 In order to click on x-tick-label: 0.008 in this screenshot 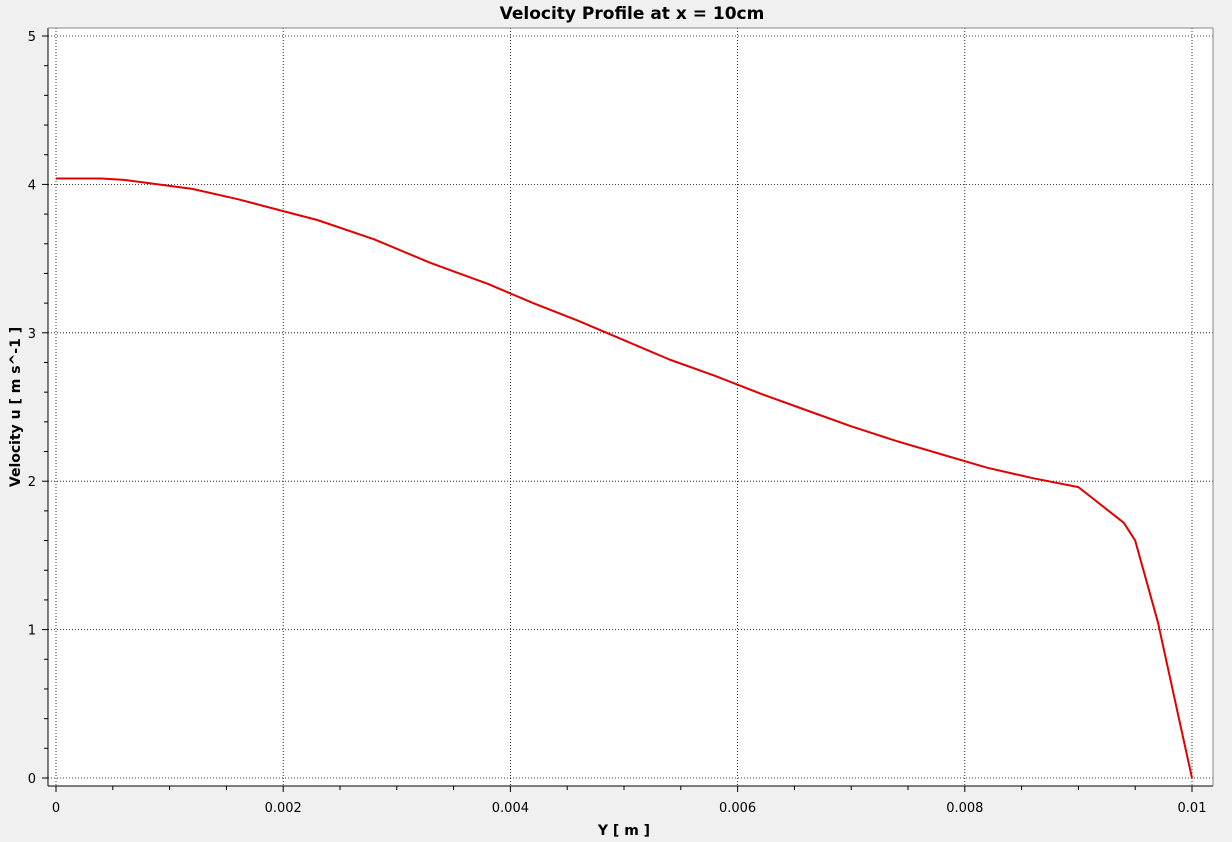, I will do `click(964, 808)`.